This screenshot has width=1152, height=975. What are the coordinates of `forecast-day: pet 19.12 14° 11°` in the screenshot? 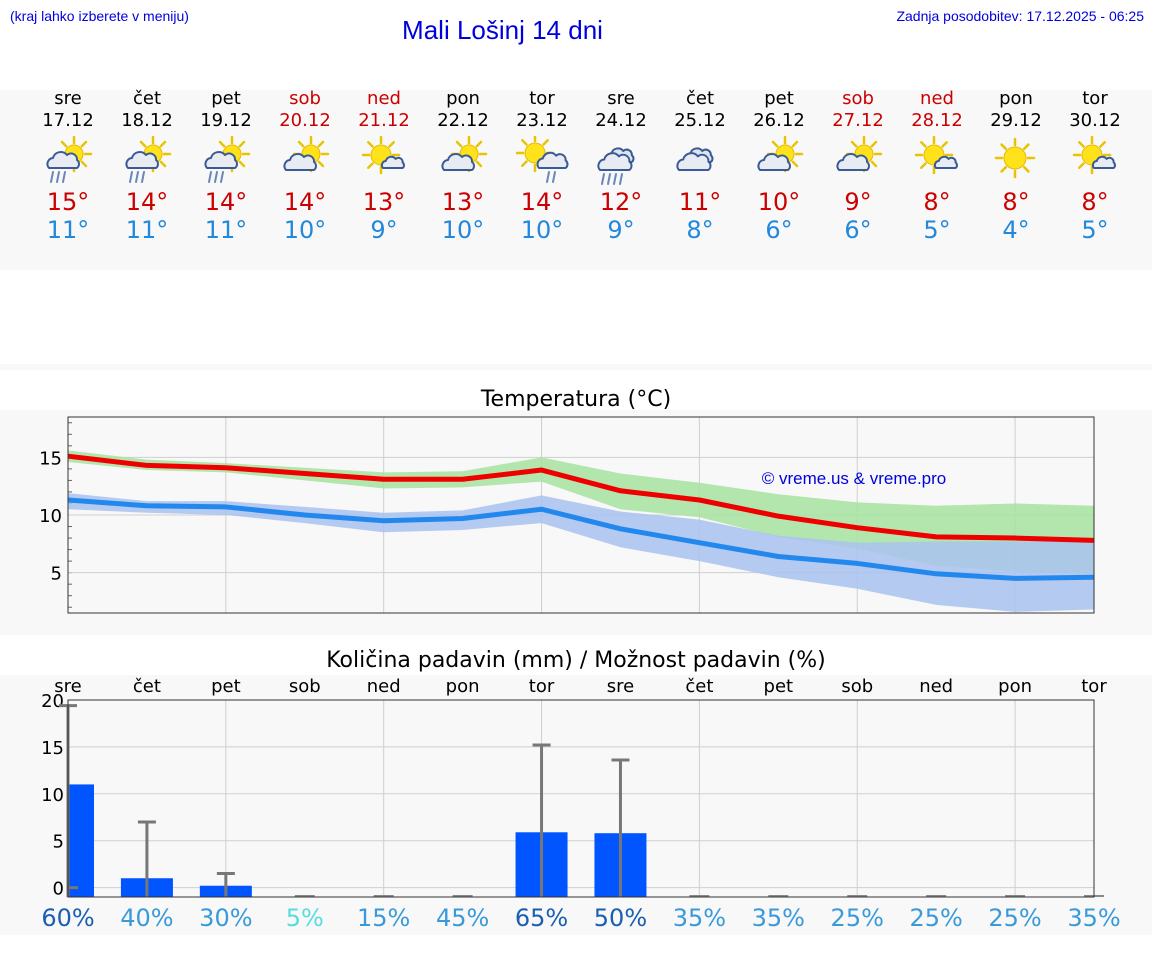 It's located at (226, 166).